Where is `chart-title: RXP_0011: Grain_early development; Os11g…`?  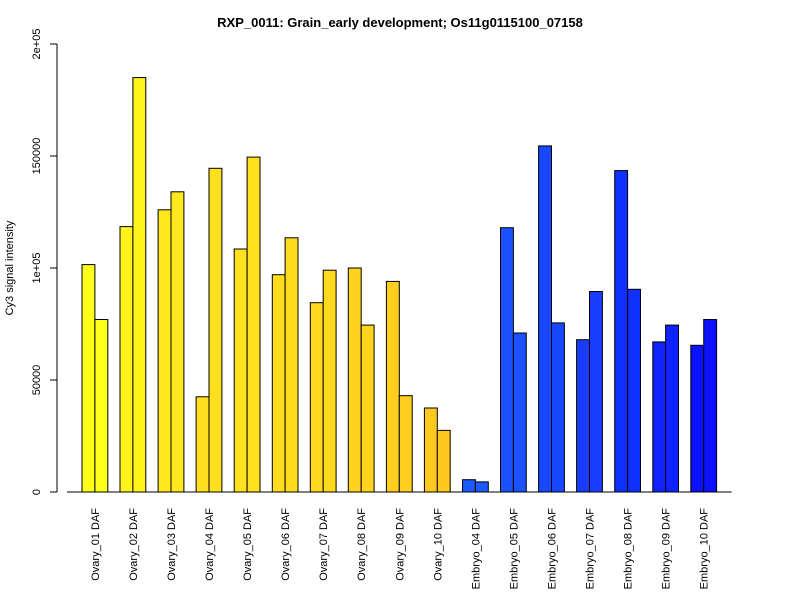 chart-title: RXP_0011: Grain_early development; Os11g… is located at coordinates (400, 22).